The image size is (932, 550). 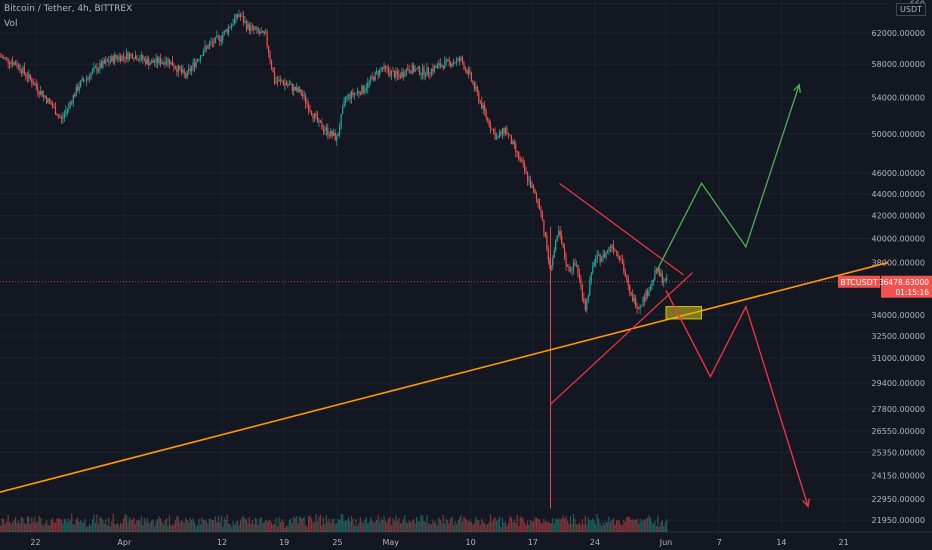 What do you see at coordinates (728, 177) in the screenshot?
I see `bullish-projection` at bounding box center [728, 177].